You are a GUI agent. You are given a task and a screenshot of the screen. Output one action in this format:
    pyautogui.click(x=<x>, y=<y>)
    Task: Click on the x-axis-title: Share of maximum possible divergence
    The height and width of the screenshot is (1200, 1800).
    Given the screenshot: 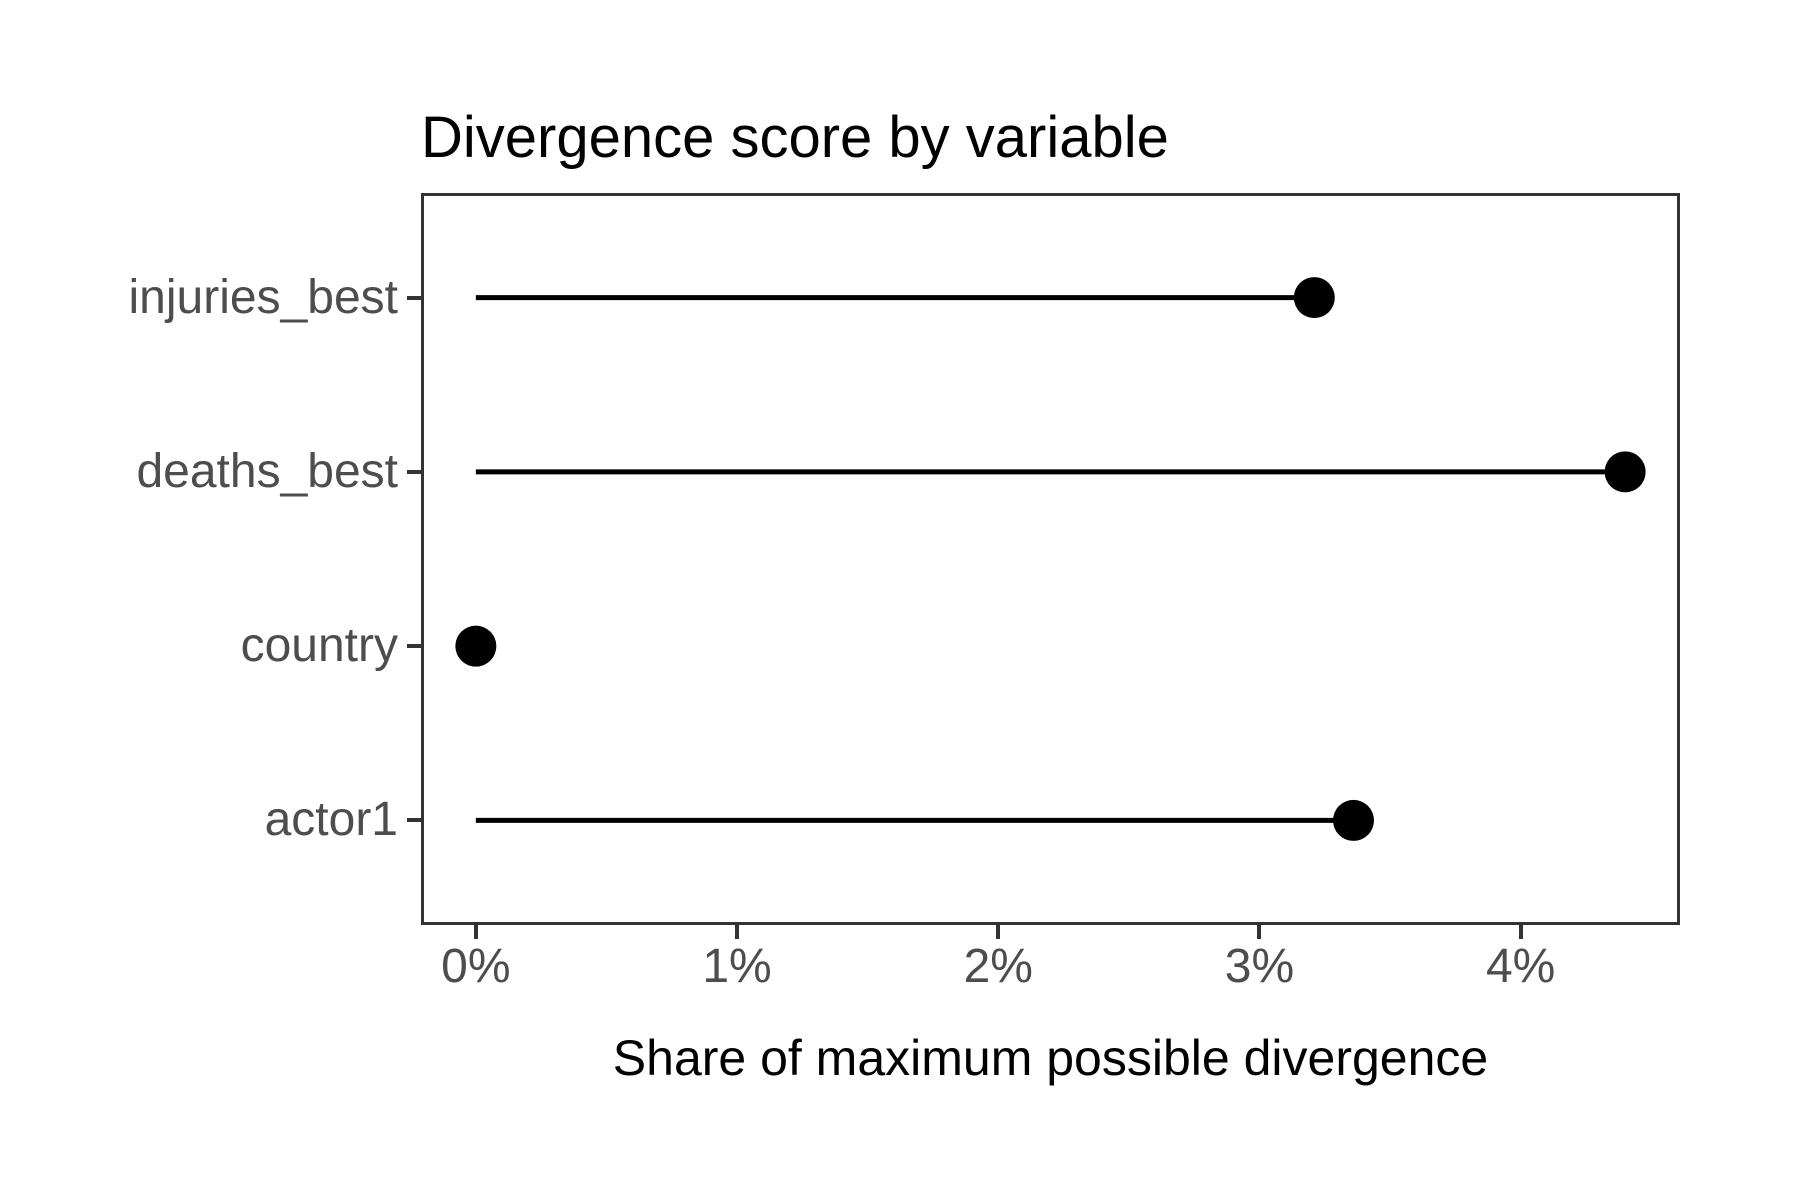 What is the action you would take?
    pyautogui.click(x=1050, y=1058)
    